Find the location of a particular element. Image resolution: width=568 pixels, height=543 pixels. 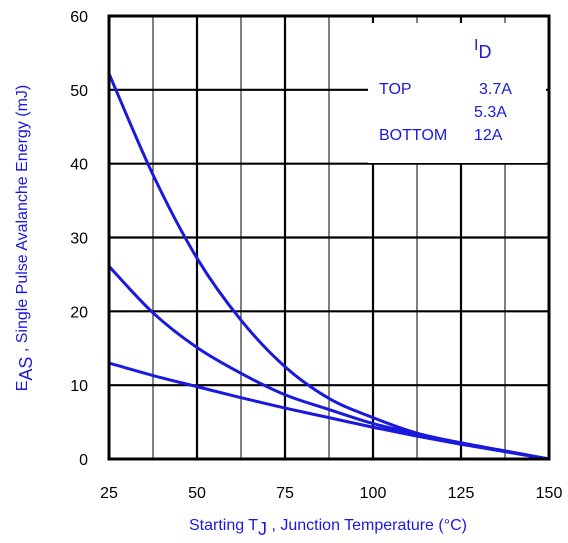

y-tick-label: 40 is located at coordinates (79, 165).